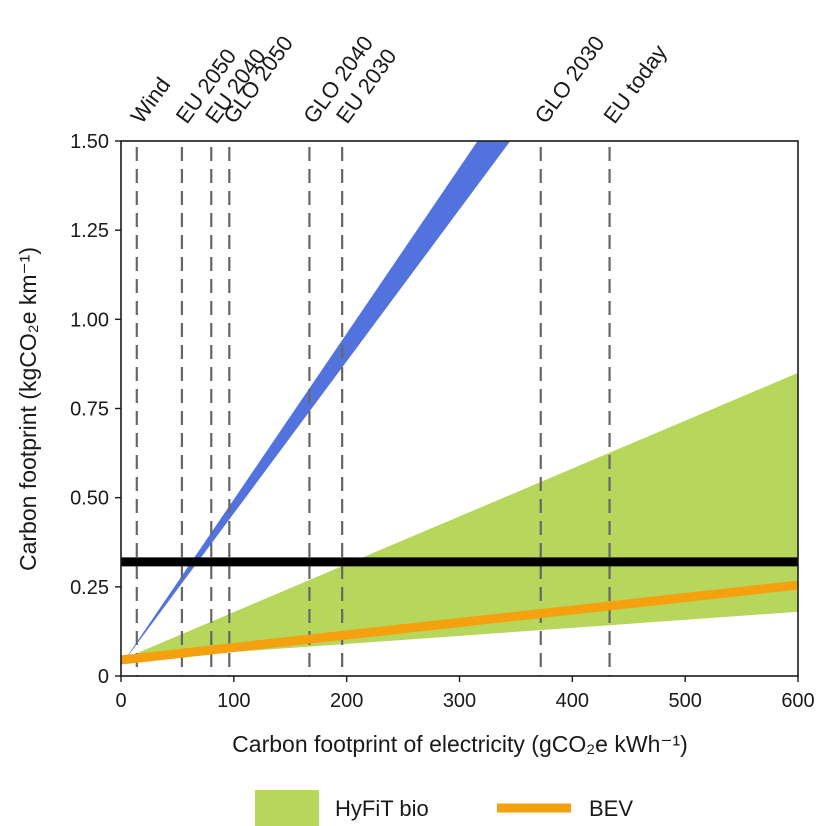  What do you see at coordinates (444, 808) in the screenshot?
I see `legend: HyFiT bio BEV` at bounding box center [444, 808].